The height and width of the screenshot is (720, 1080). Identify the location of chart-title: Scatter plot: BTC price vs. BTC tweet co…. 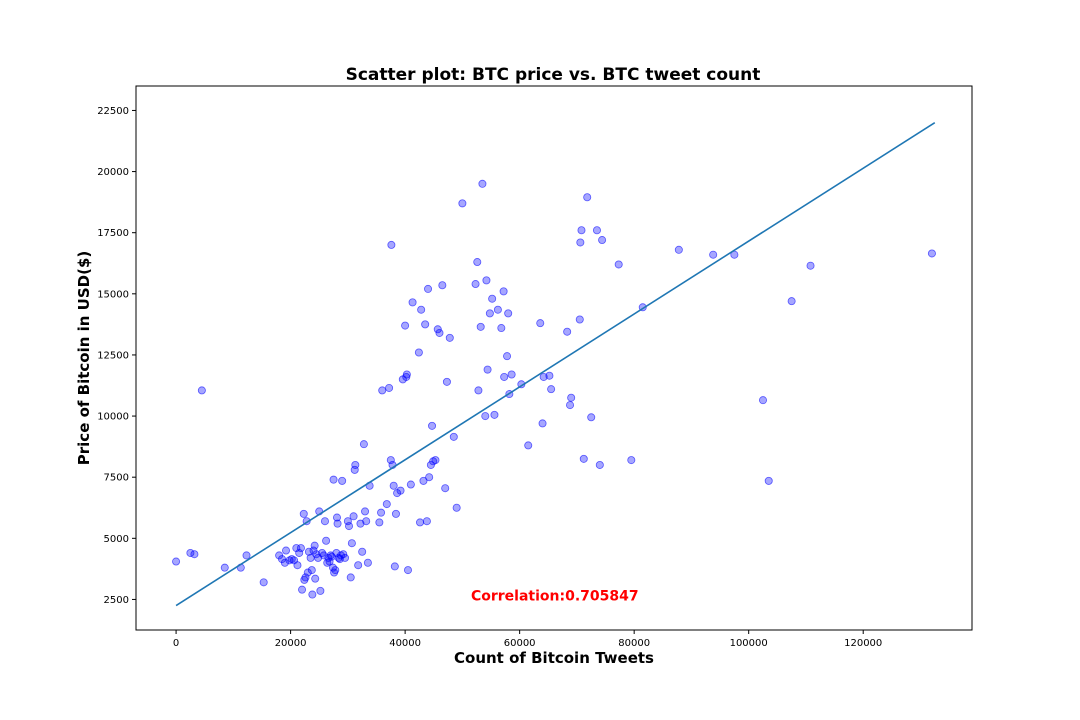
(553, 75).